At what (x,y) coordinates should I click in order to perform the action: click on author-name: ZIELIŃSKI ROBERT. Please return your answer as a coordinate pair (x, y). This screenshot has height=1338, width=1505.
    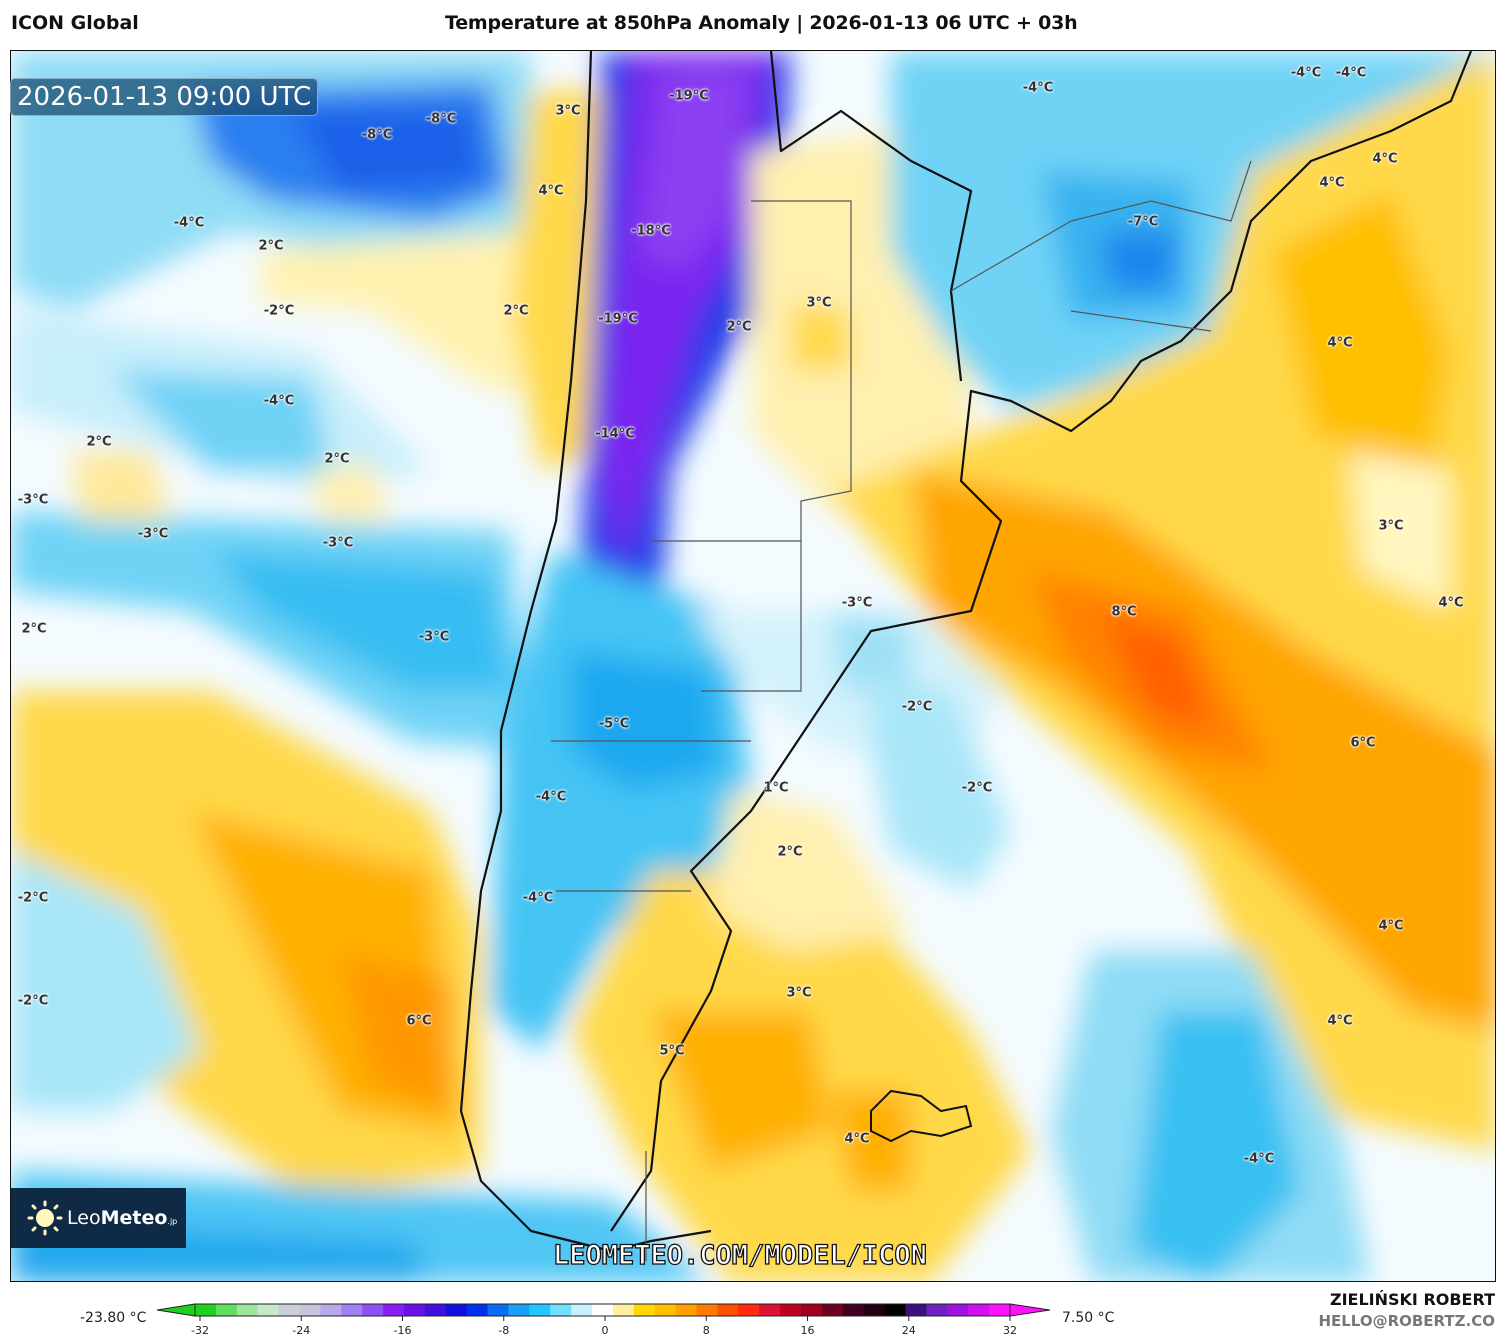
    Looking at the image, I should click on (1412, 1299).